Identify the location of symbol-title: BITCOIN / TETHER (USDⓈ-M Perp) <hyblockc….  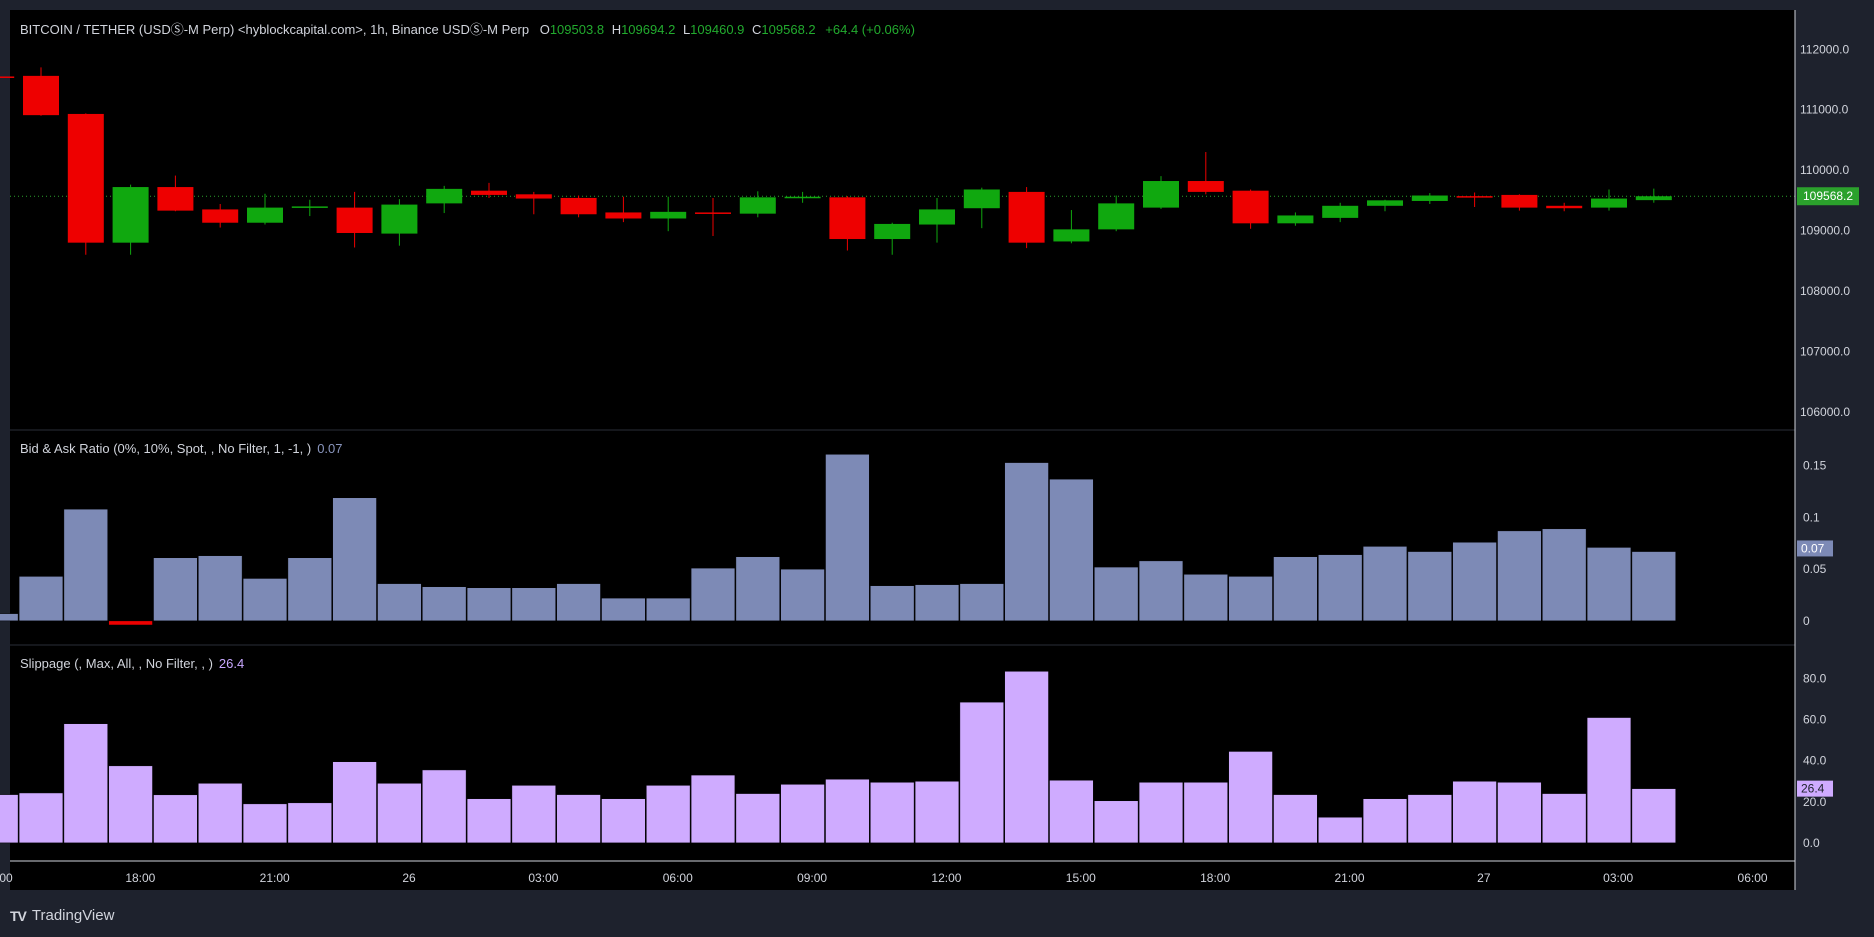
(275, 29).